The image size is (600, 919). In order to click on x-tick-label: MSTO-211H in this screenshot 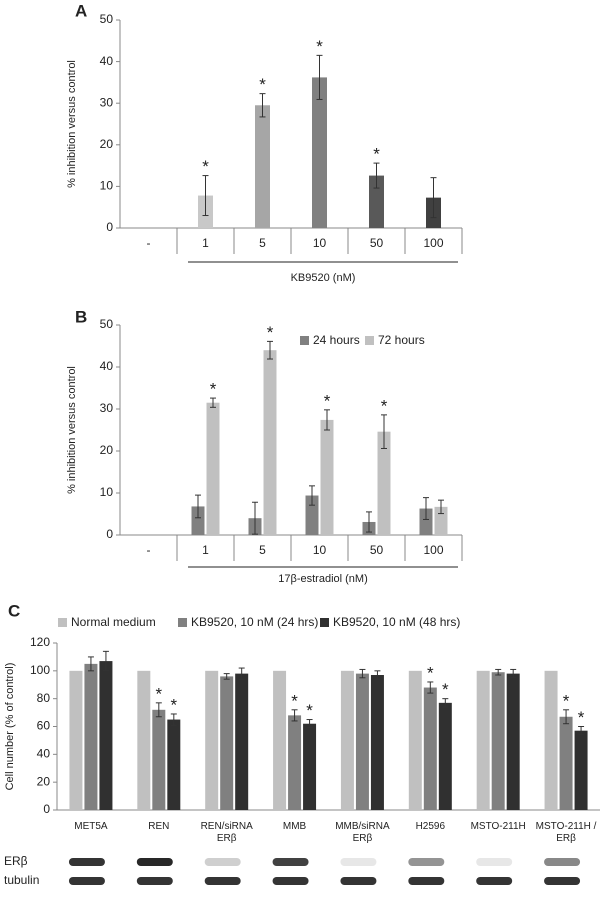, I will do `click(498, 826)`.